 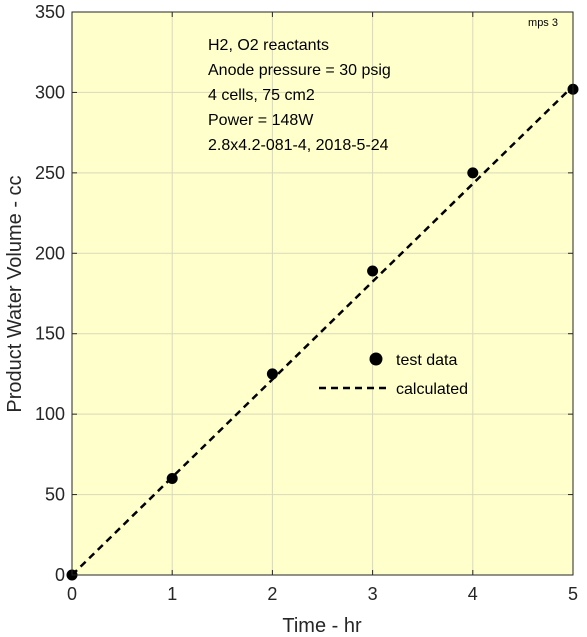 What do you see at coordinates (272, 594) in the screenshot?
I see `x-tick-label: 2` at bounding box center [272, 594].